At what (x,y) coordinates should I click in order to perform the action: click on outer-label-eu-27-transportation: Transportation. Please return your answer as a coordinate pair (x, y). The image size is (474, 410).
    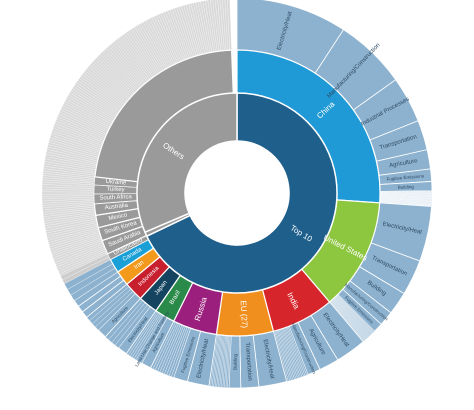
    Looking at the image, I should click on (248, 361).